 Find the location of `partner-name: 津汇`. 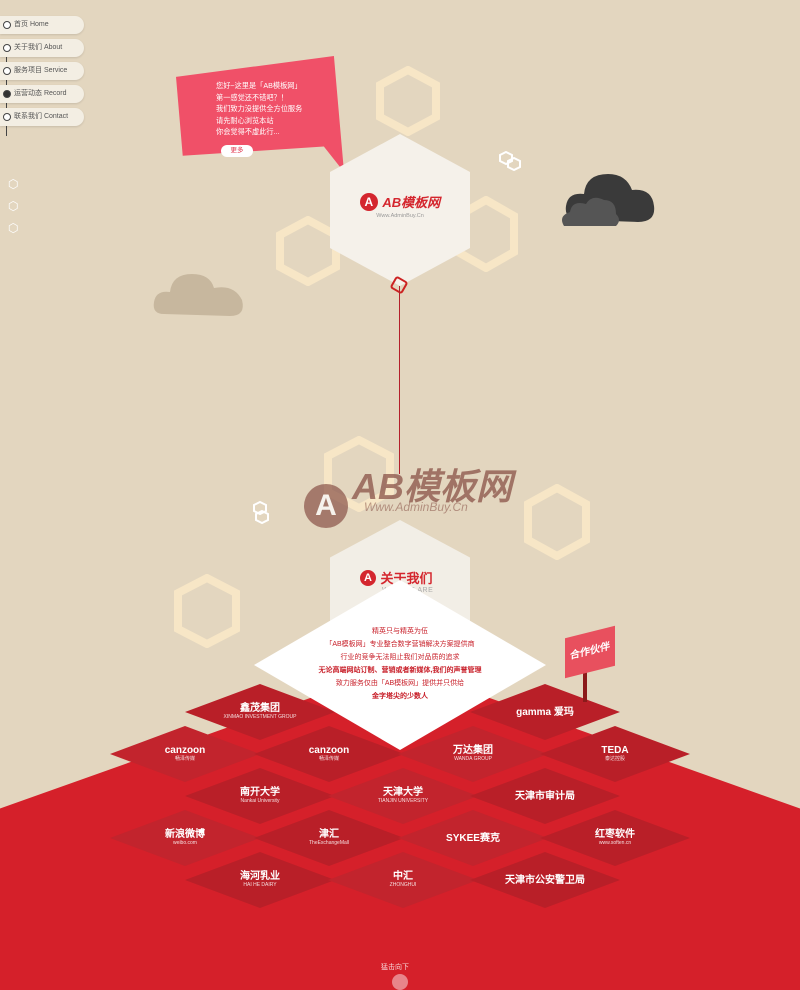

partner-name: 津汇 is located at coordinates (329, 834).